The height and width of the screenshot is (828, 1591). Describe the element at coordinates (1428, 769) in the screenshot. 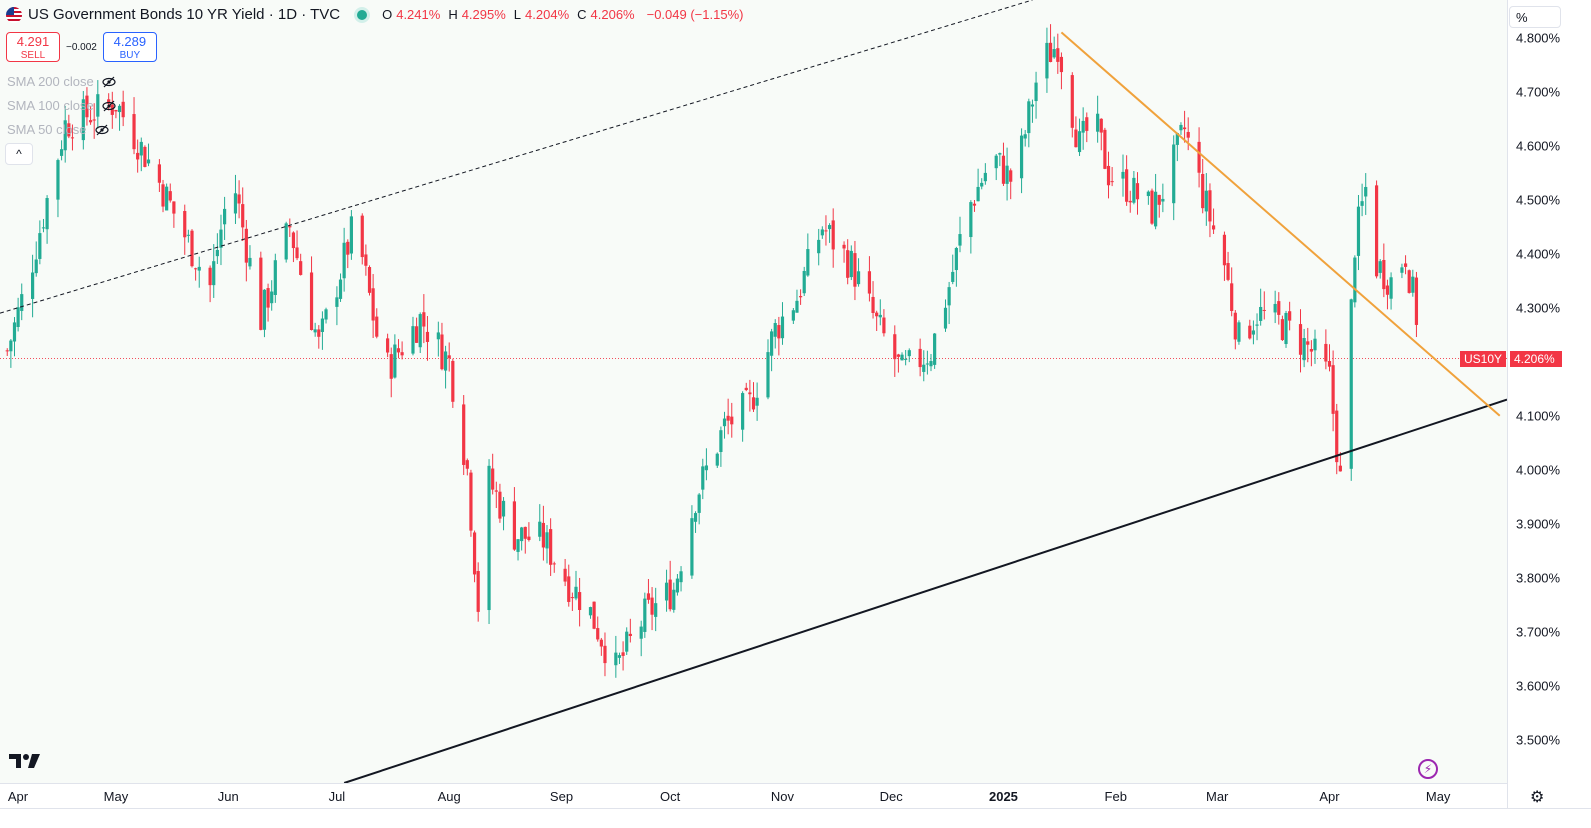

I see `lightning-icon: ⚡` at that location.